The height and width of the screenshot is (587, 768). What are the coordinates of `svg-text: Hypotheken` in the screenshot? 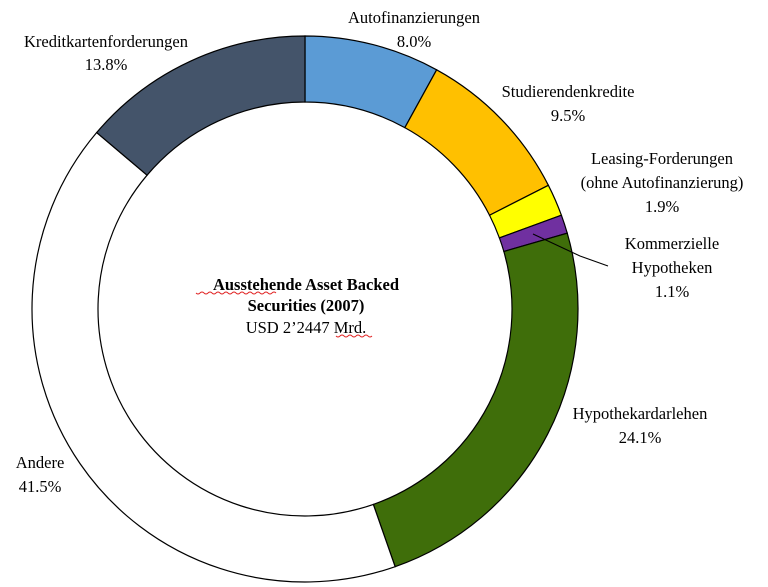 It's located at (672, 267).